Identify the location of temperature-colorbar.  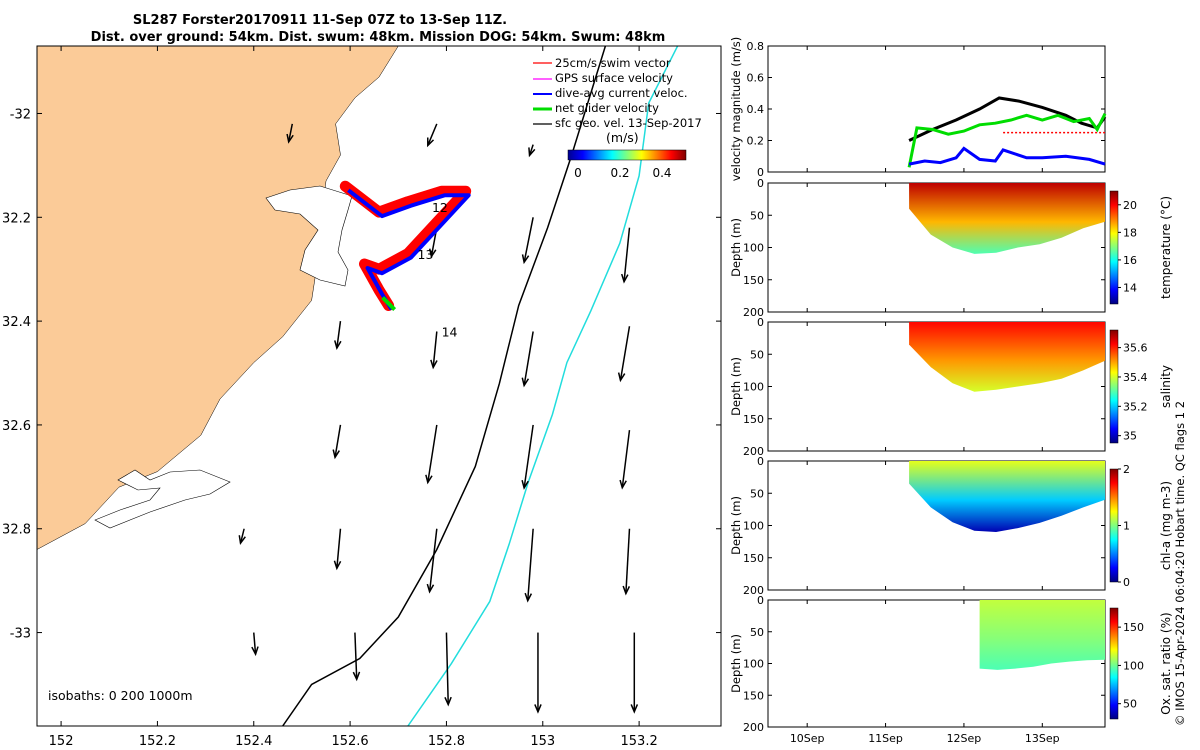
(1114, 247).